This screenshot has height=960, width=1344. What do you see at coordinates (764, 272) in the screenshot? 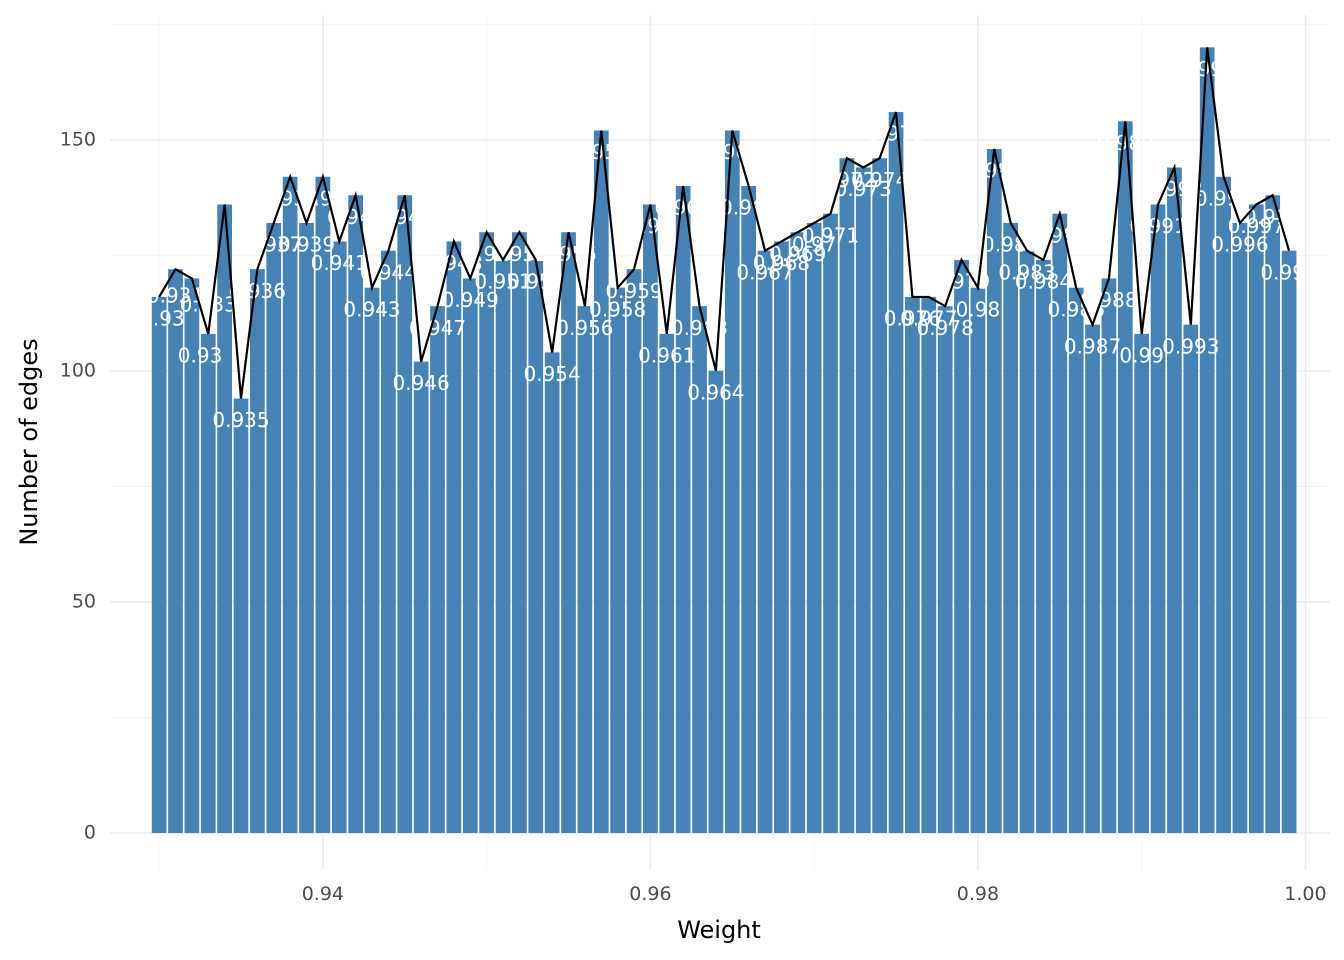
I see `bar-value-label: 0.967` at bounding box center [764, 272].